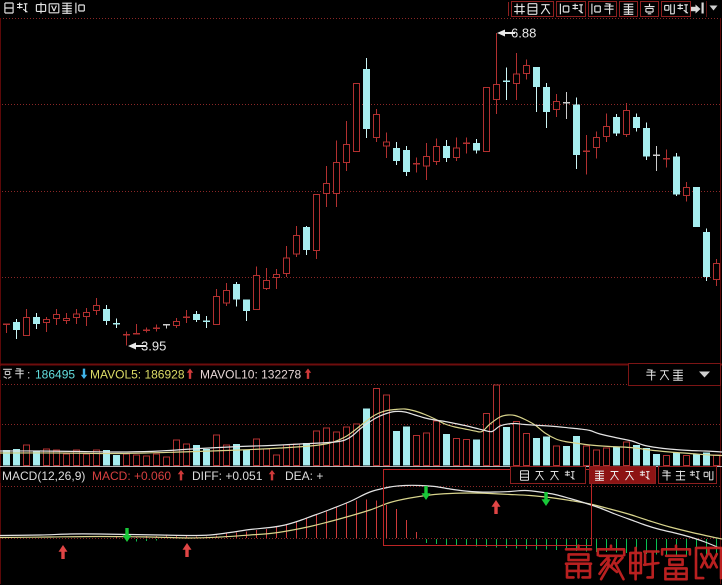 The height and width of the screenshot is (585, 722). I want to click on svg-text: 3.95, so click(153, 346).